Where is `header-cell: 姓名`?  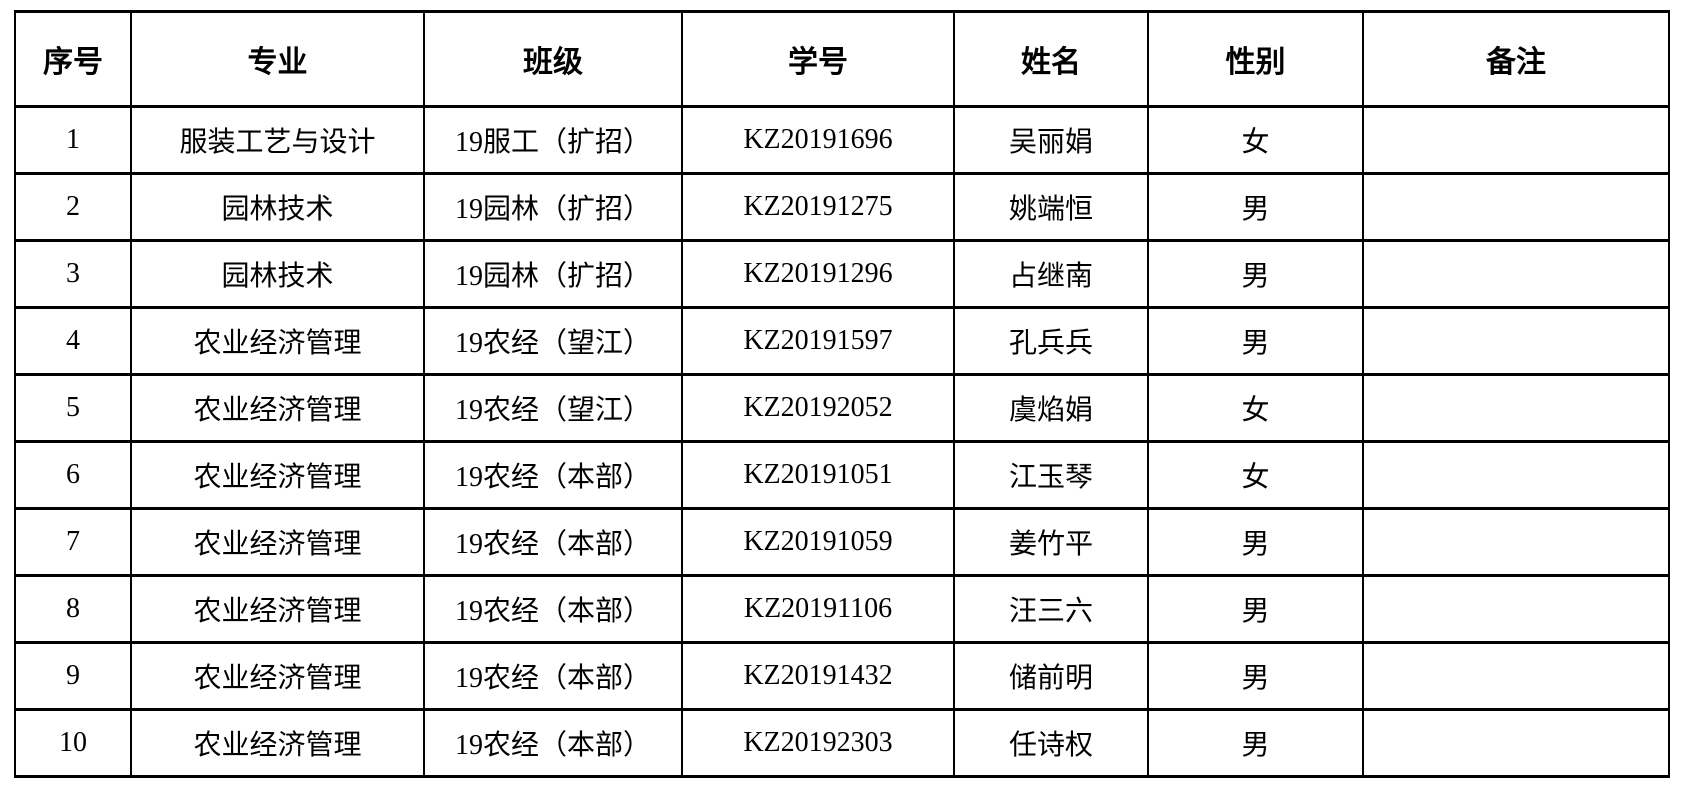 header-cell: 姓名 is located at coordinates (1051, 59).